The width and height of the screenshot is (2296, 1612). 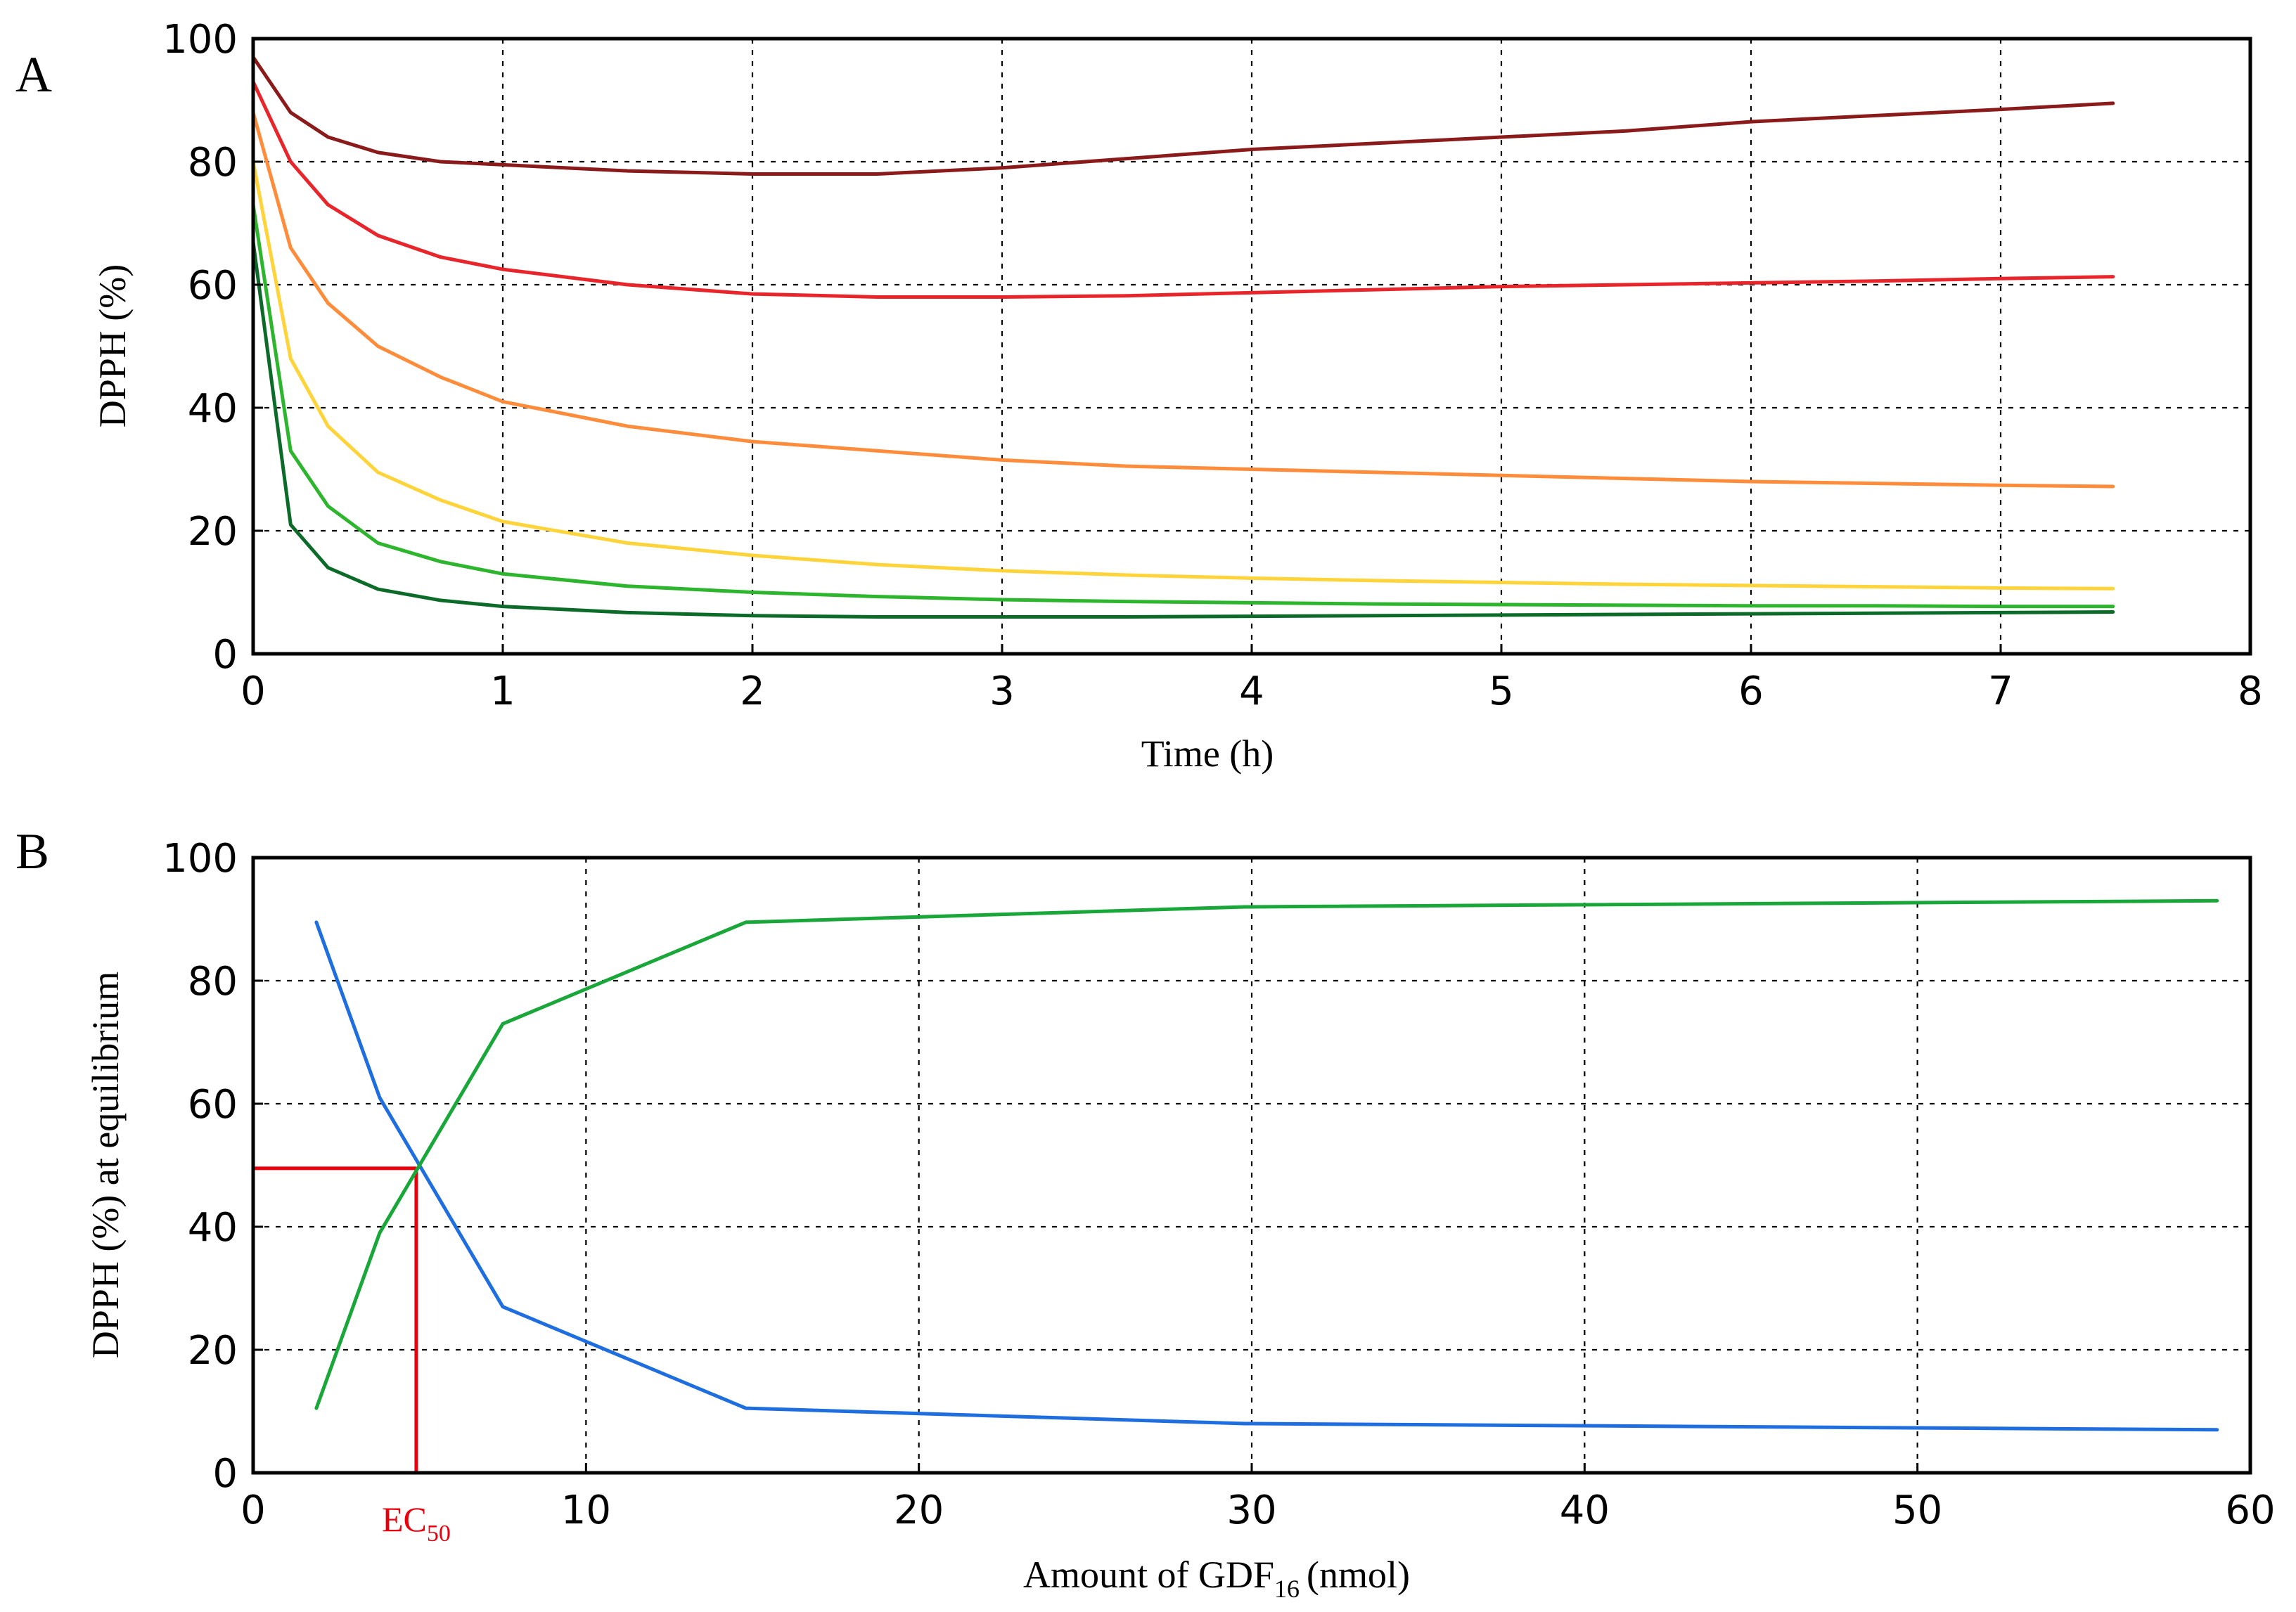 What do you see at coordinates (32, 851) in the screenshot?
I see `panel-label-b: B` at bounding box center [32, 851].